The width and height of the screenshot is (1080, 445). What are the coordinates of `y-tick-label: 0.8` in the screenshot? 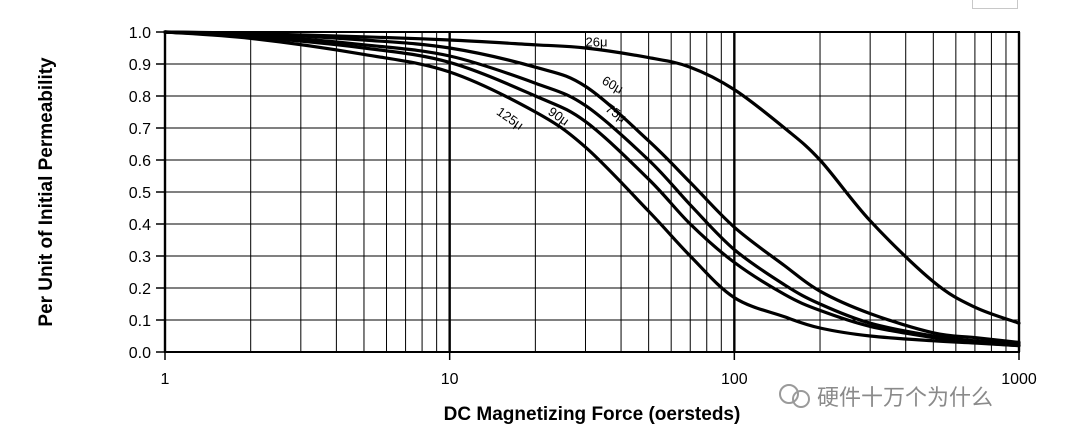 It's located at (140, 97).